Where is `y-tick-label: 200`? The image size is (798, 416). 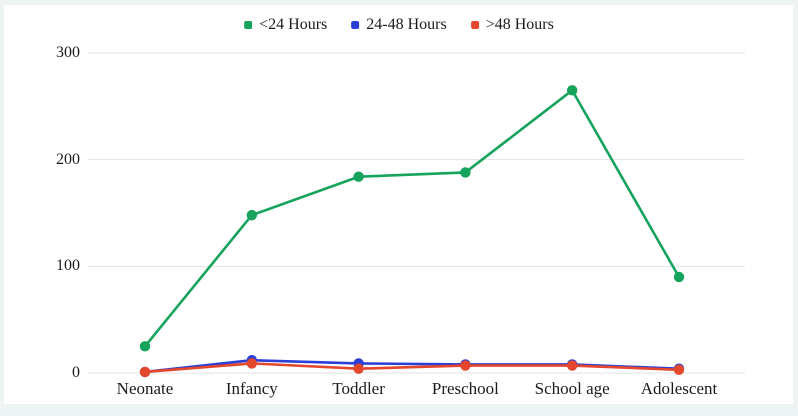 y-tick-label: 200 is located at coordinates (68, 159).